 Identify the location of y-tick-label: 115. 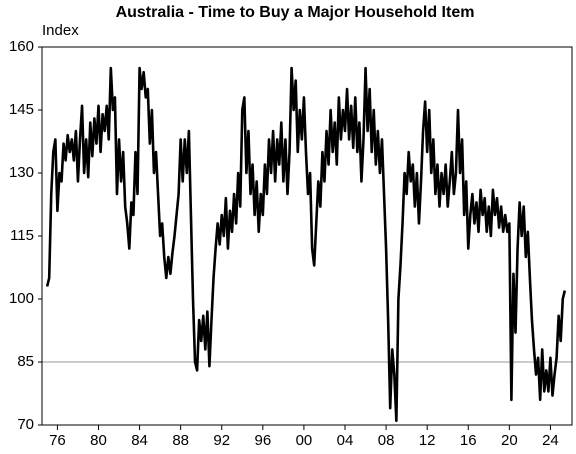
(22, 235).